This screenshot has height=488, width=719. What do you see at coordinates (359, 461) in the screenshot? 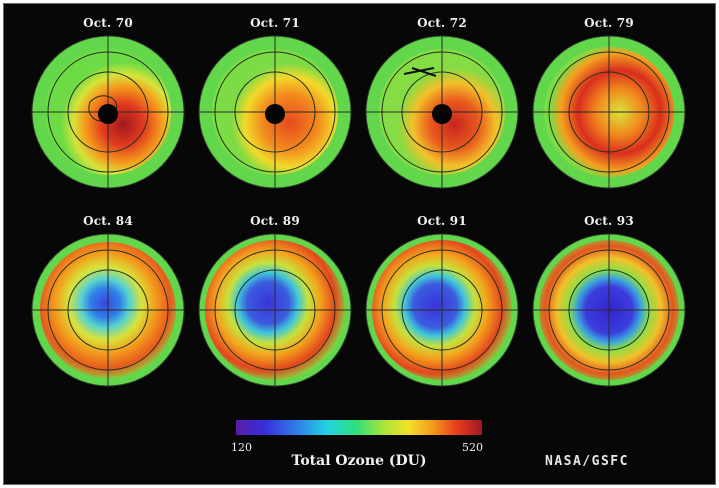
I see `scale-title: Total Ozone (DU)` at bounding box center [359, 461].